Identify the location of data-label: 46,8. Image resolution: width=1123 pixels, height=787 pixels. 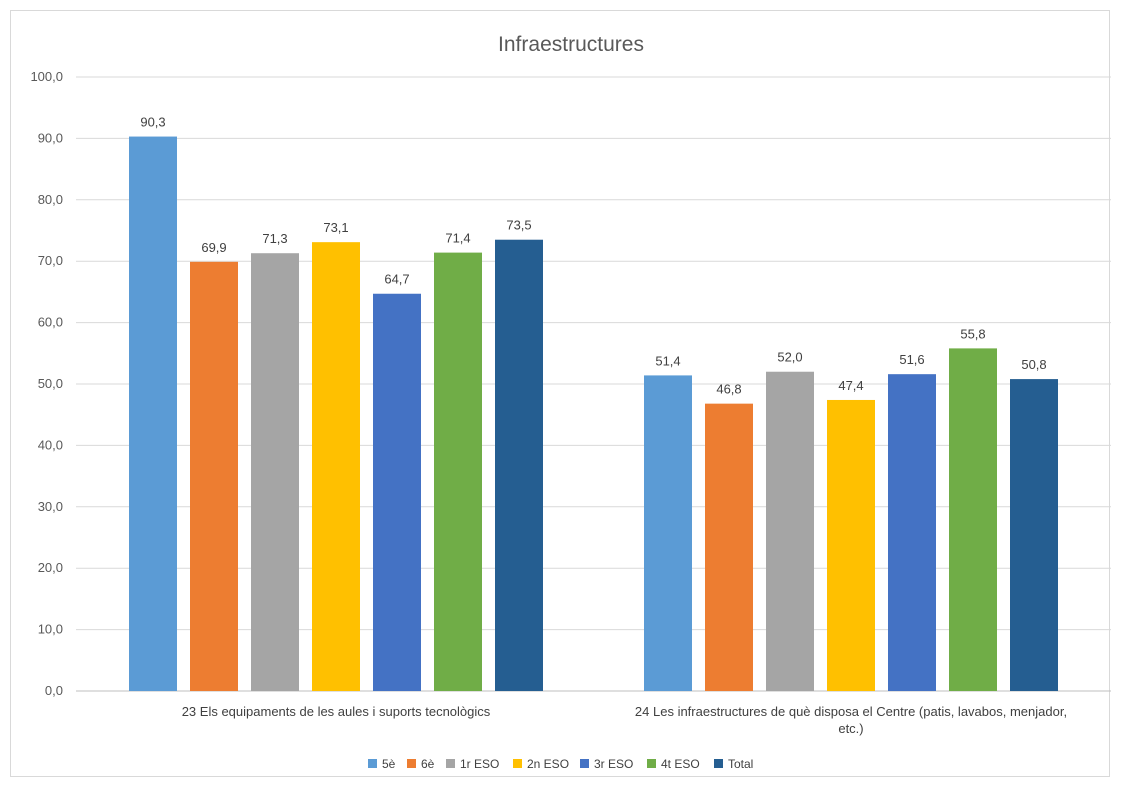
(728, 389).